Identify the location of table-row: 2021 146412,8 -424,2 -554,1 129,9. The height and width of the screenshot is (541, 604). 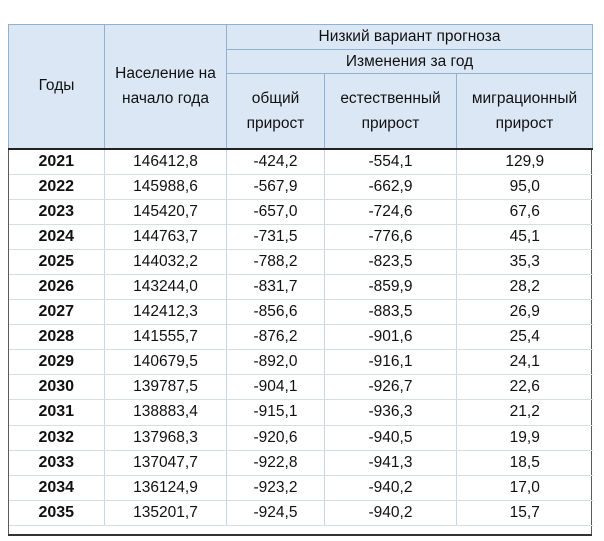
(300, 161).